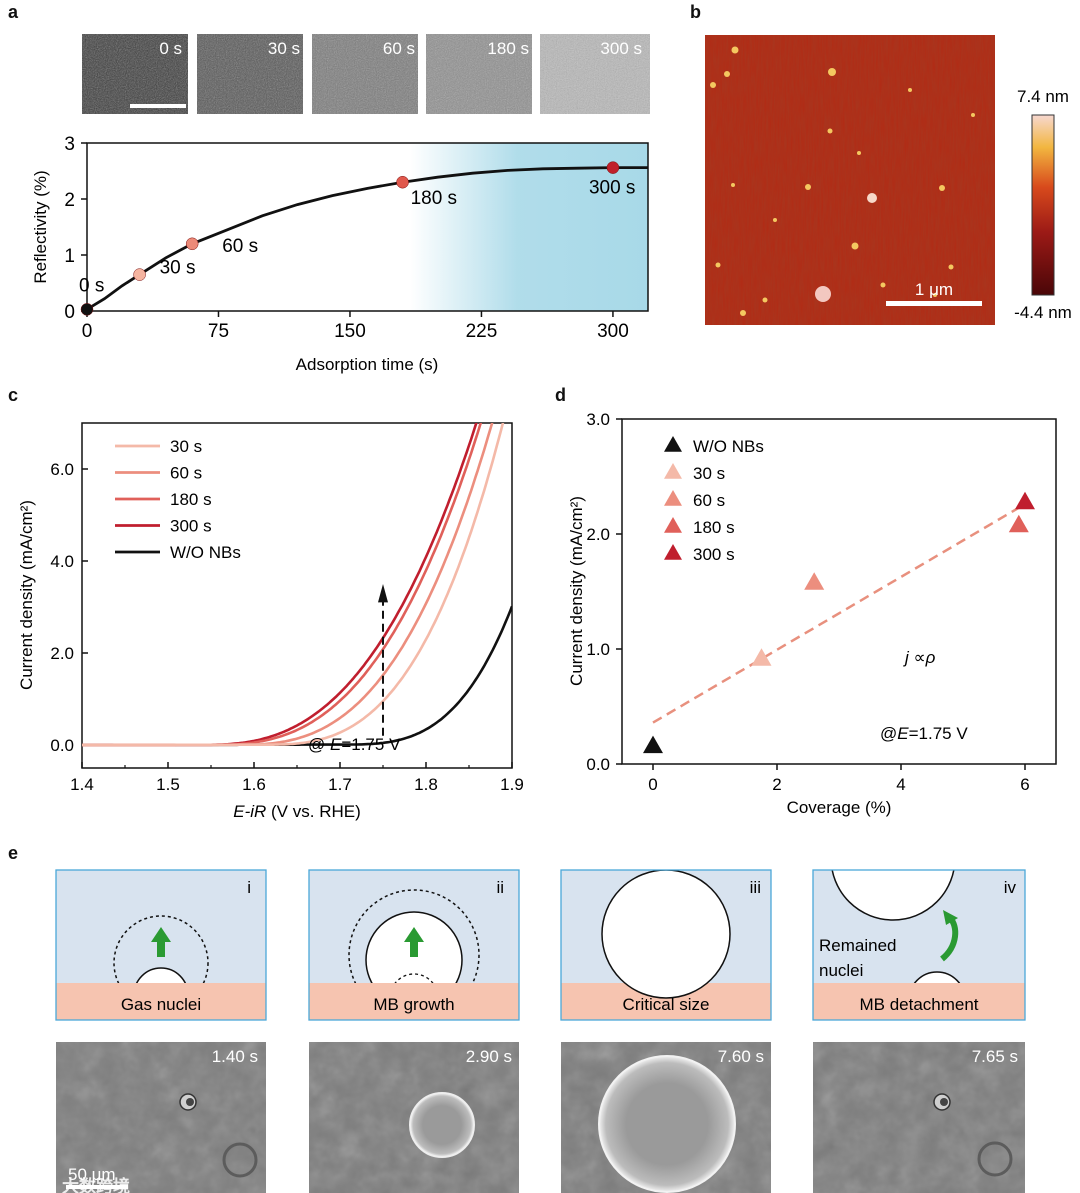 This screenshot has height=1193, width=1080. I want to click on panel-a-xtick-label: 75, so click(218, 331).